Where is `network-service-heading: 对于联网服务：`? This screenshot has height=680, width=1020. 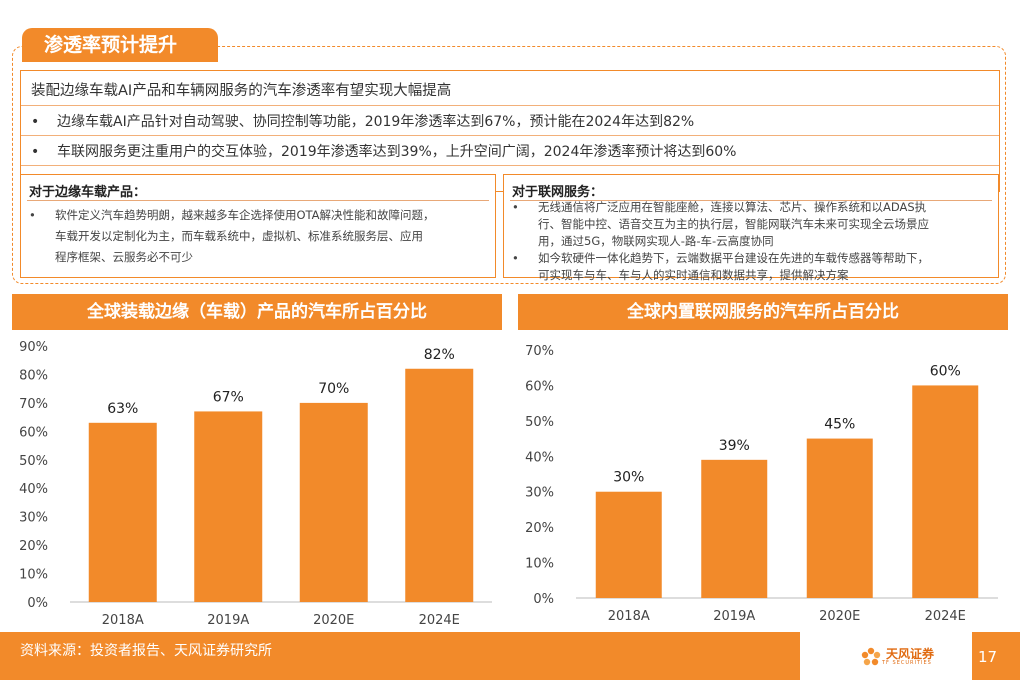 network-service-heading: 对于联网服务： is located at coordinates (558, 192).